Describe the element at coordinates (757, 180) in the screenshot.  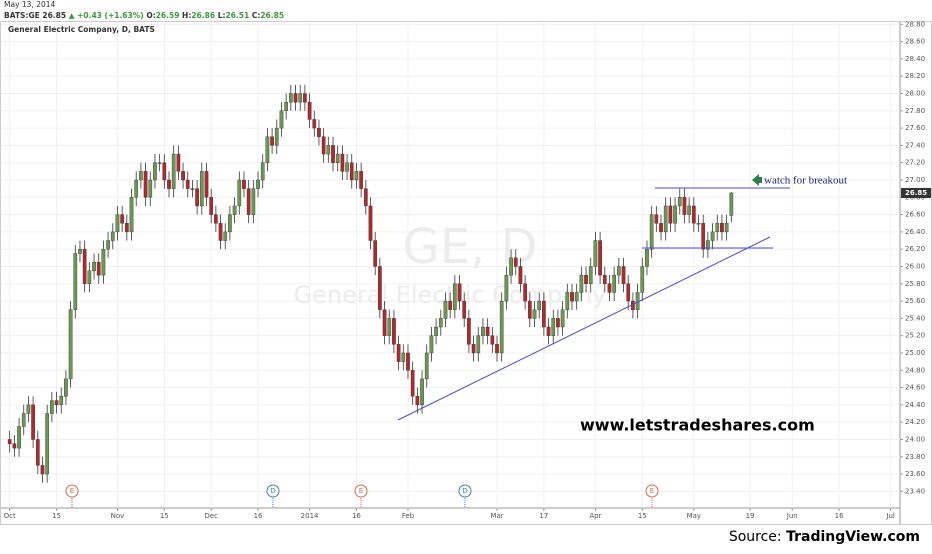
I see `arrow` at that location.